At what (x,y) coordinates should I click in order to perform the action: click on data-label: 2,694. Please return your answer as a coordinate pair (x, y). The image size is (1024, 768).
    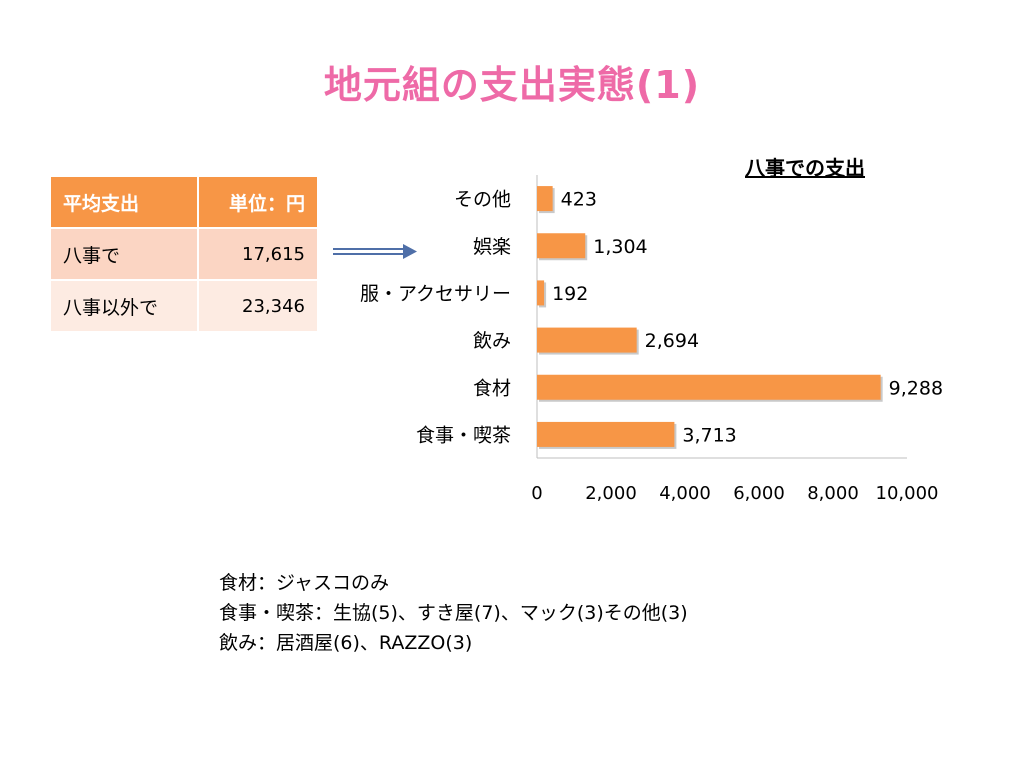
    Looking at the image, I should click on (672, 341).